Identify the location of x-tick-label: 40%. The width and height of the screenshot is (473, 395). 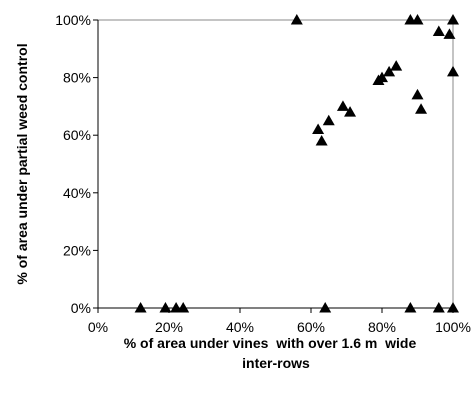
(240, 327).